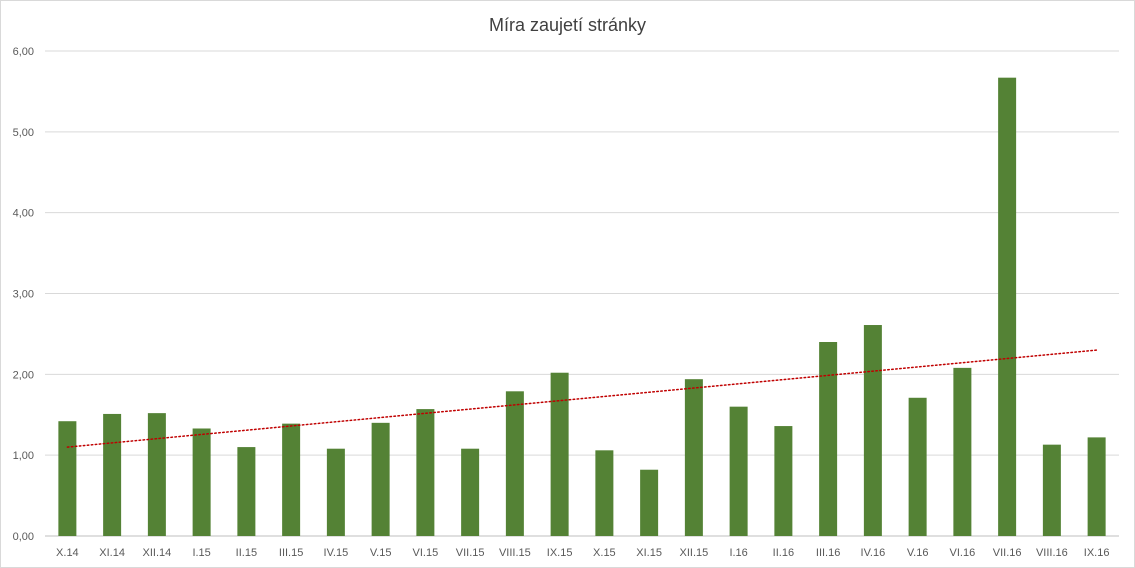 The image size is (1135, 568). I want to click on x-tick-label: XI.14, so click(112, 553).